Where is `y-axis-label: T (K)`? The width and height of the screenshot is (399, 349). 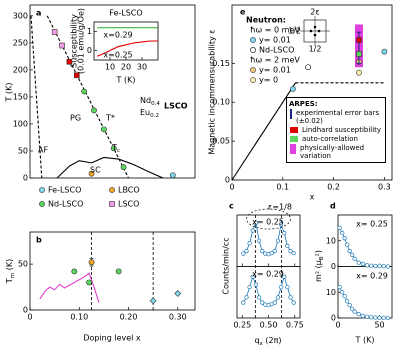
y-axis-label: T (K) is located at coordinates (9, 93).